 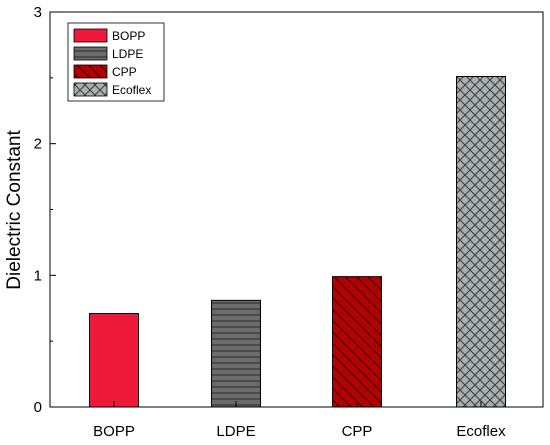 What do you see at coordinates (38, 275) in the screenshot?
I see `y-tick-label: 1` at bounding box center [38, 275].